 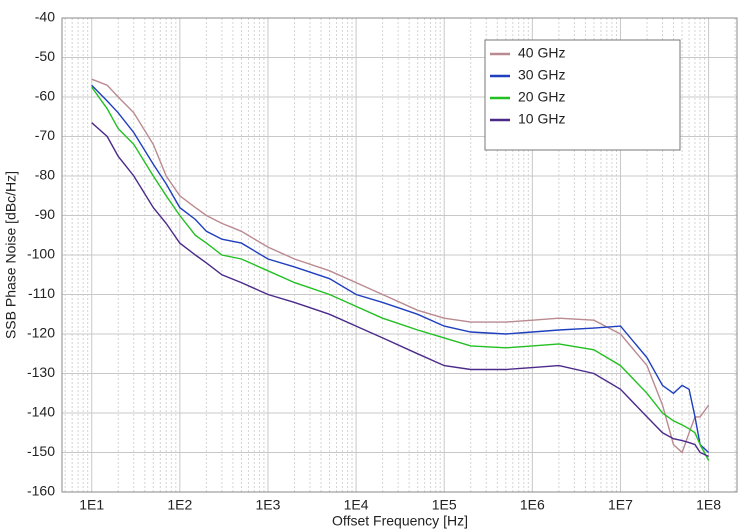 I want to click on x-tick-label: 1E1, so click(x=91, y=505).